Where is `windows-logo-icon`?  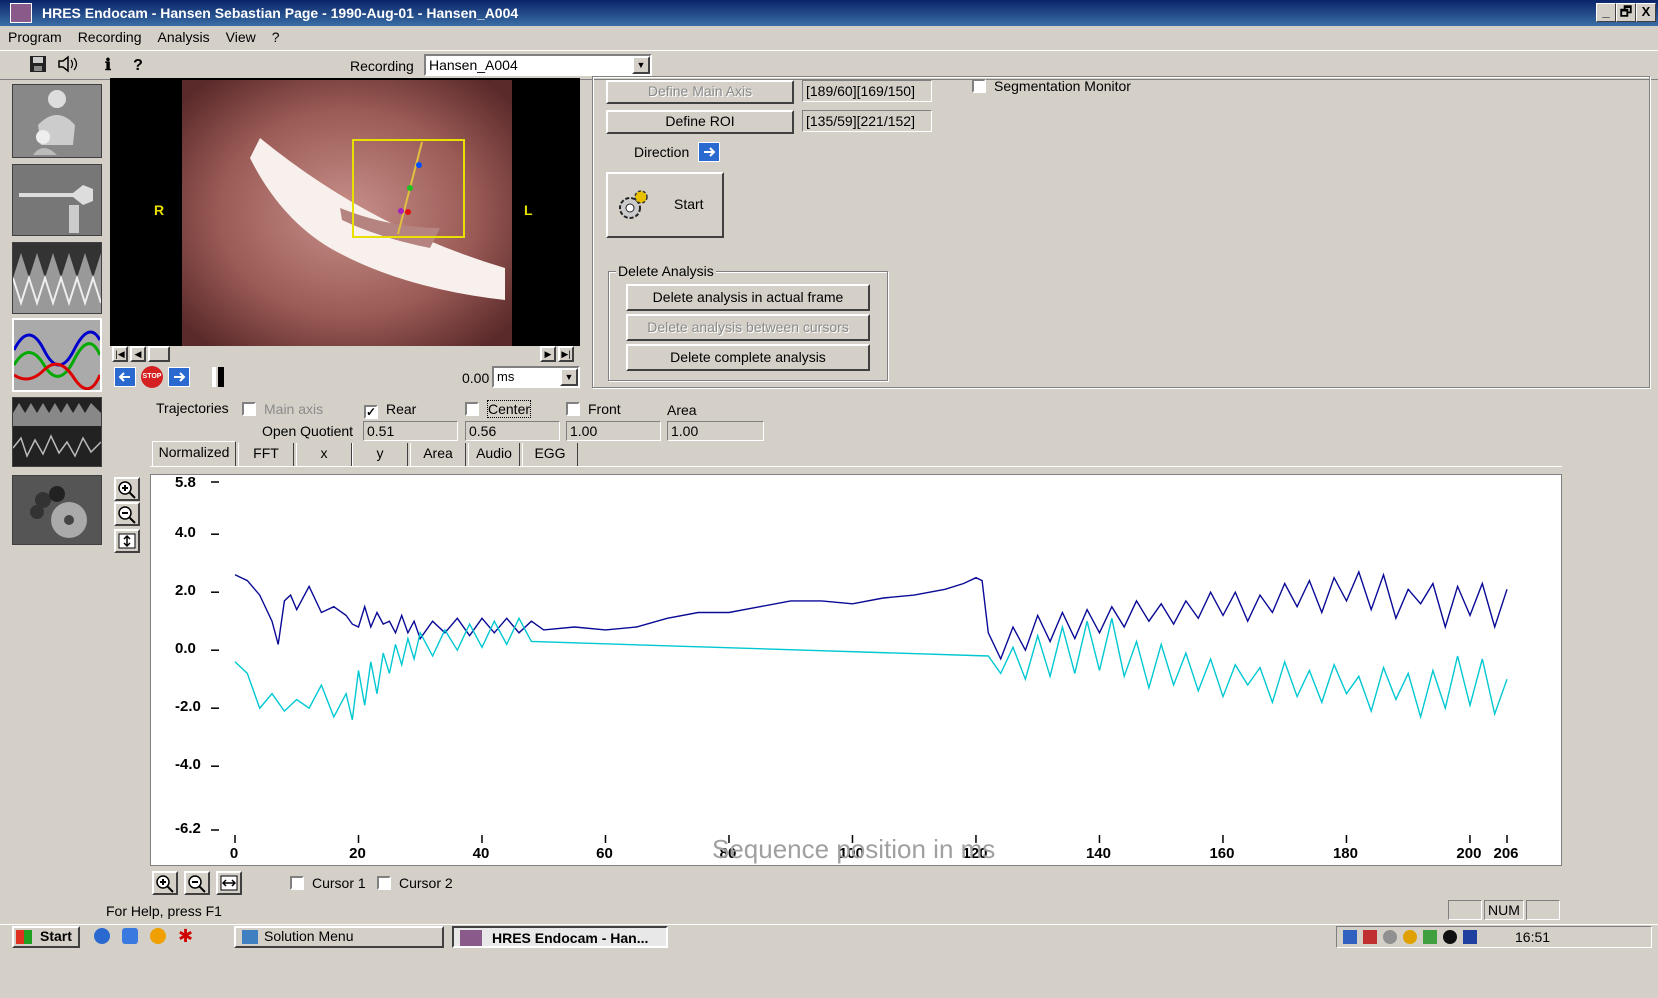
windows-logo-icon is located at coordinates (24, 937).